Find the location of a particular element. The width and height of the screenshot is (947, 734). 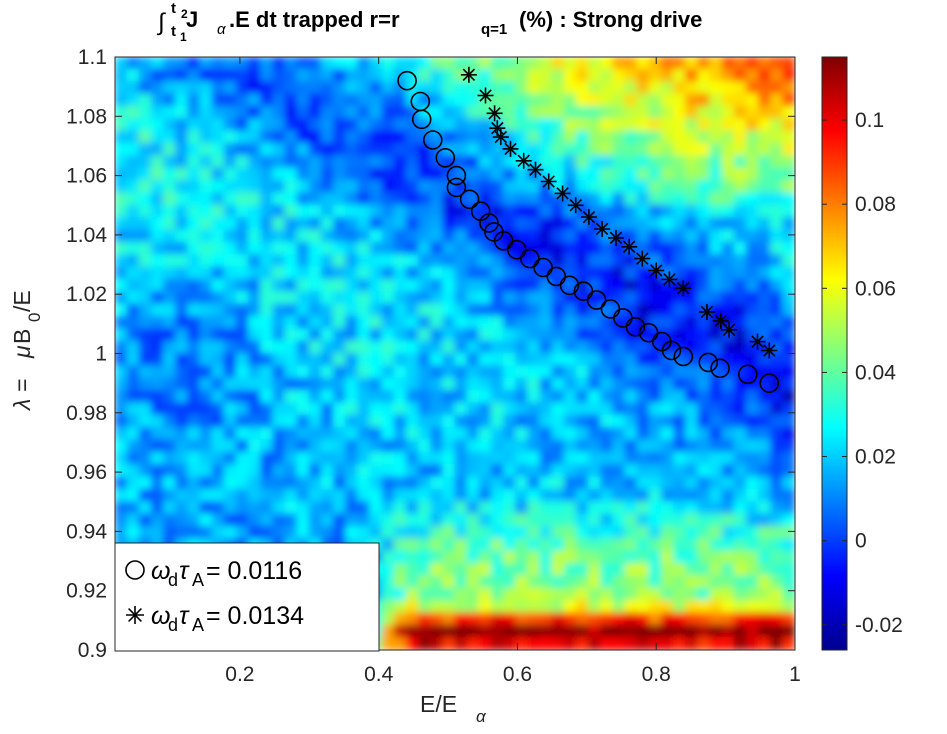

y-tick-label: 0.98 is located at coordinates (86, 413).